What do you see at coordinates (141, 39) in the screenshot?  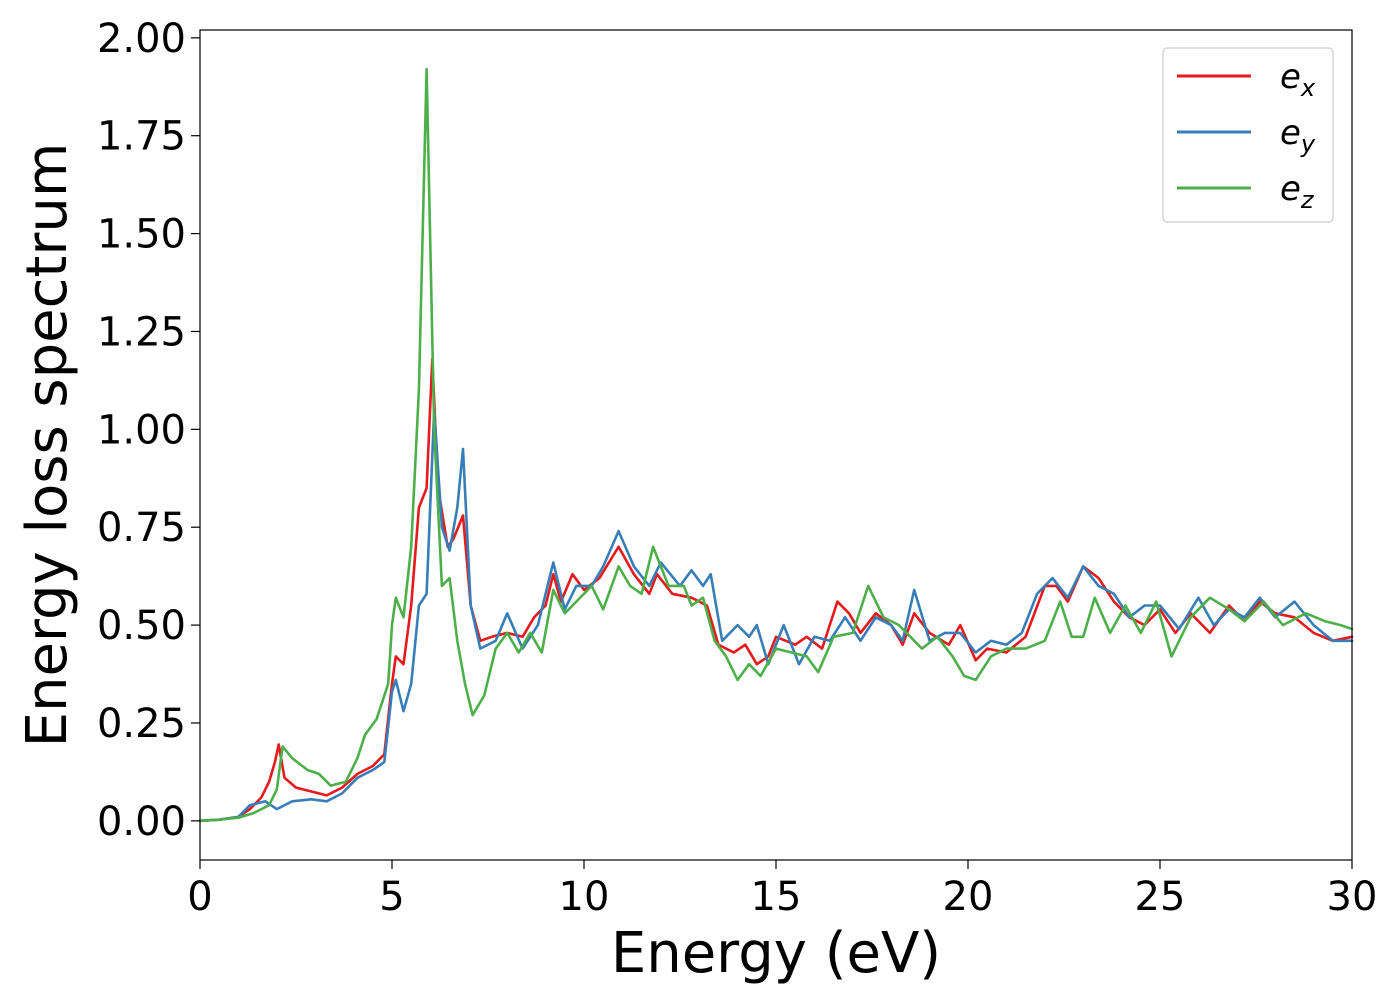 I see `y-tick-label: 2.00` at bounding box center [141, 39].